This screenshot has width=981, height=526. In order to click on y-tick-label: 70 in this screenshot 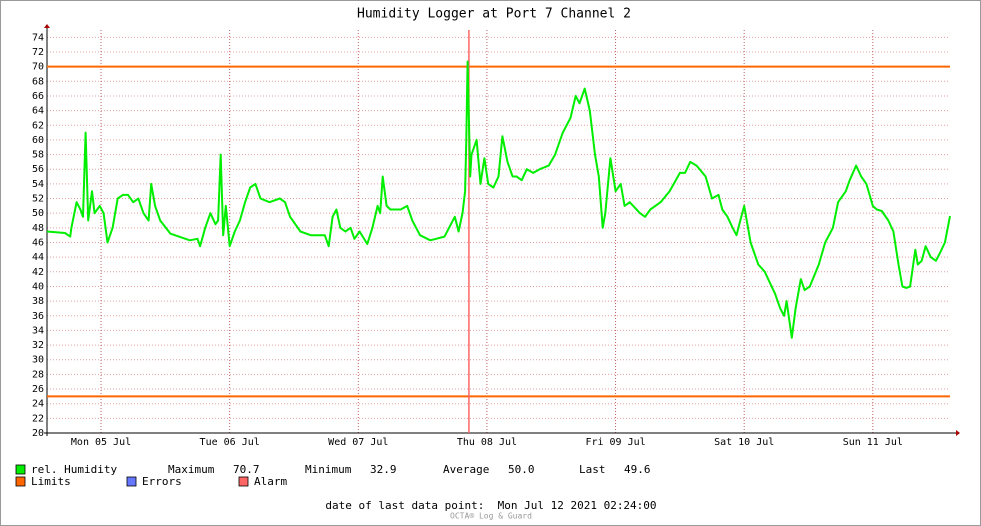, I will do `click(38, 67)`.